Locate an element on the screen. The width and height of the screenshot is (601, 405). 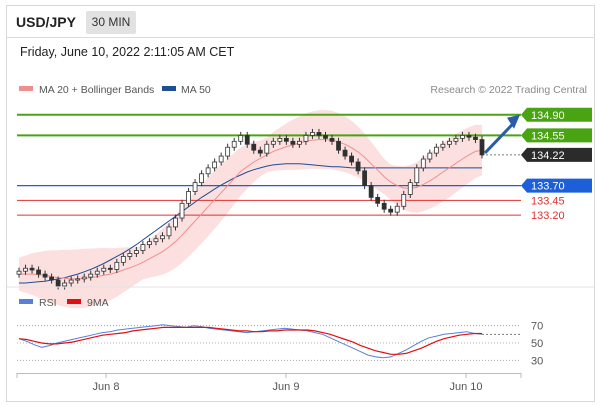
ma20-legend-swatch is located at coordinates (26, 88).